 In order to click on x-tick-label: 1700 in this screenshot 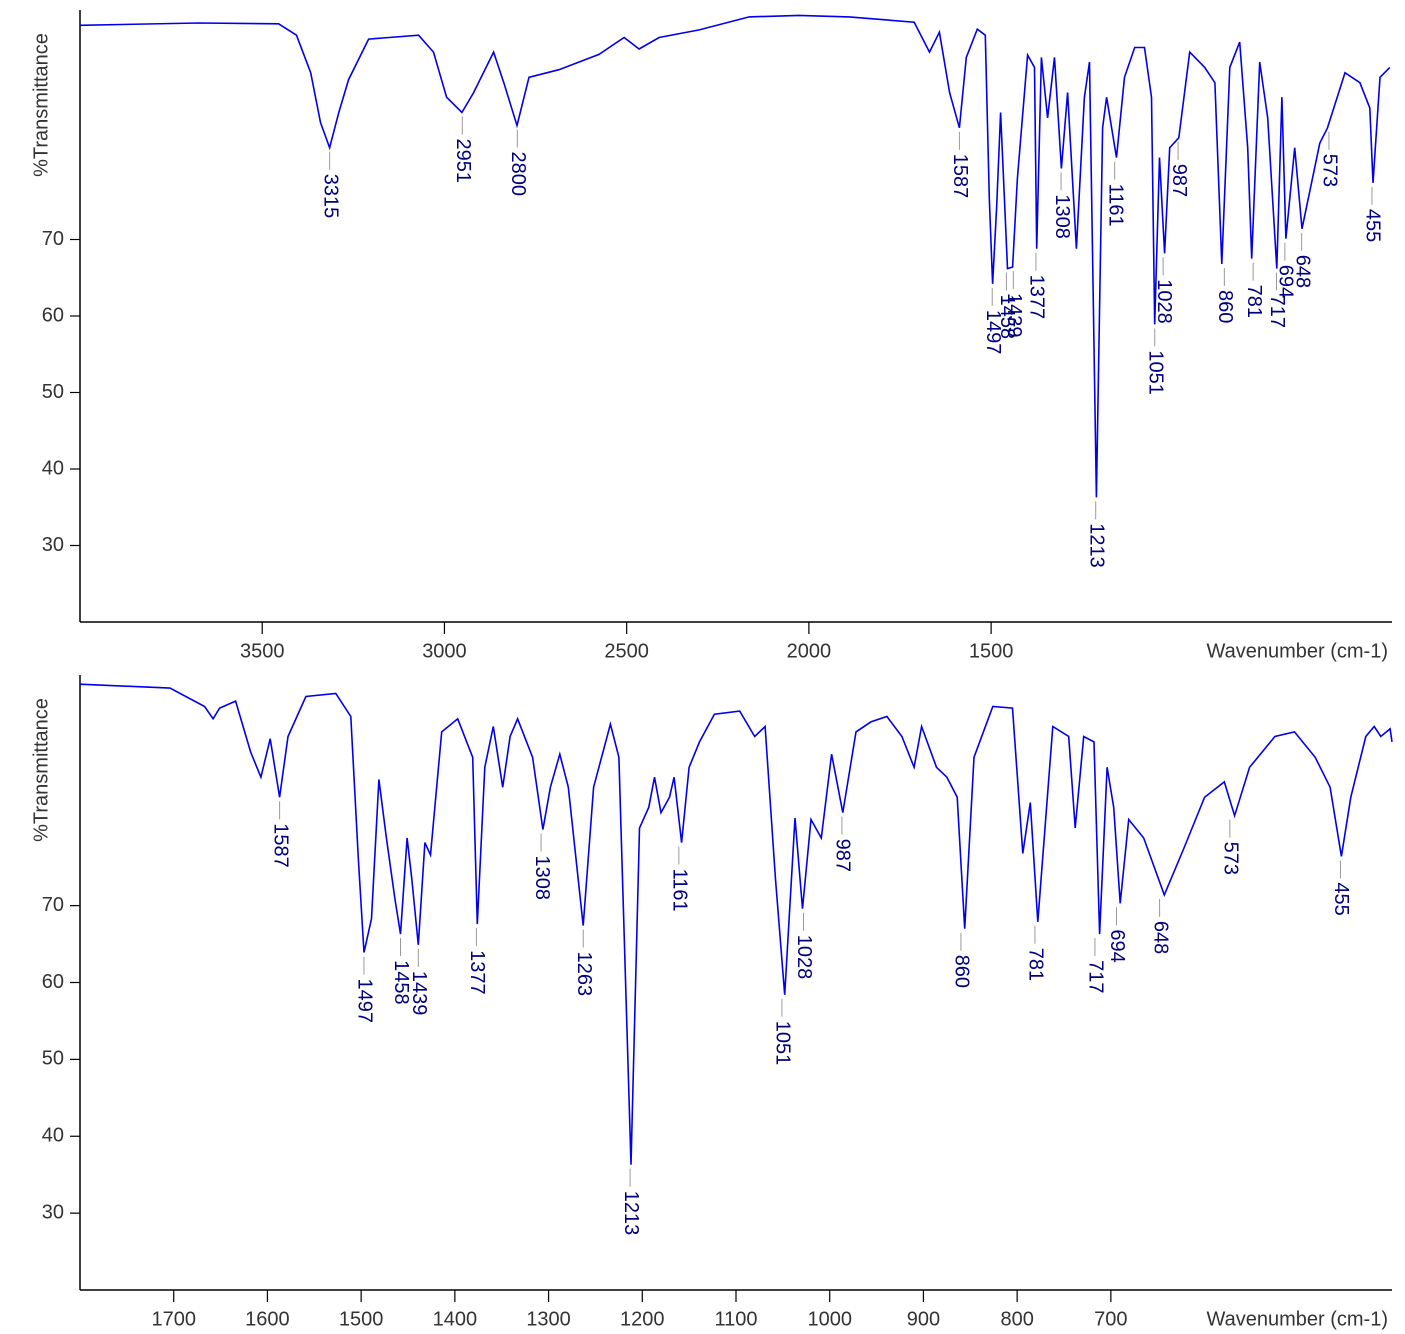, I will do `click(173, 1319)`.